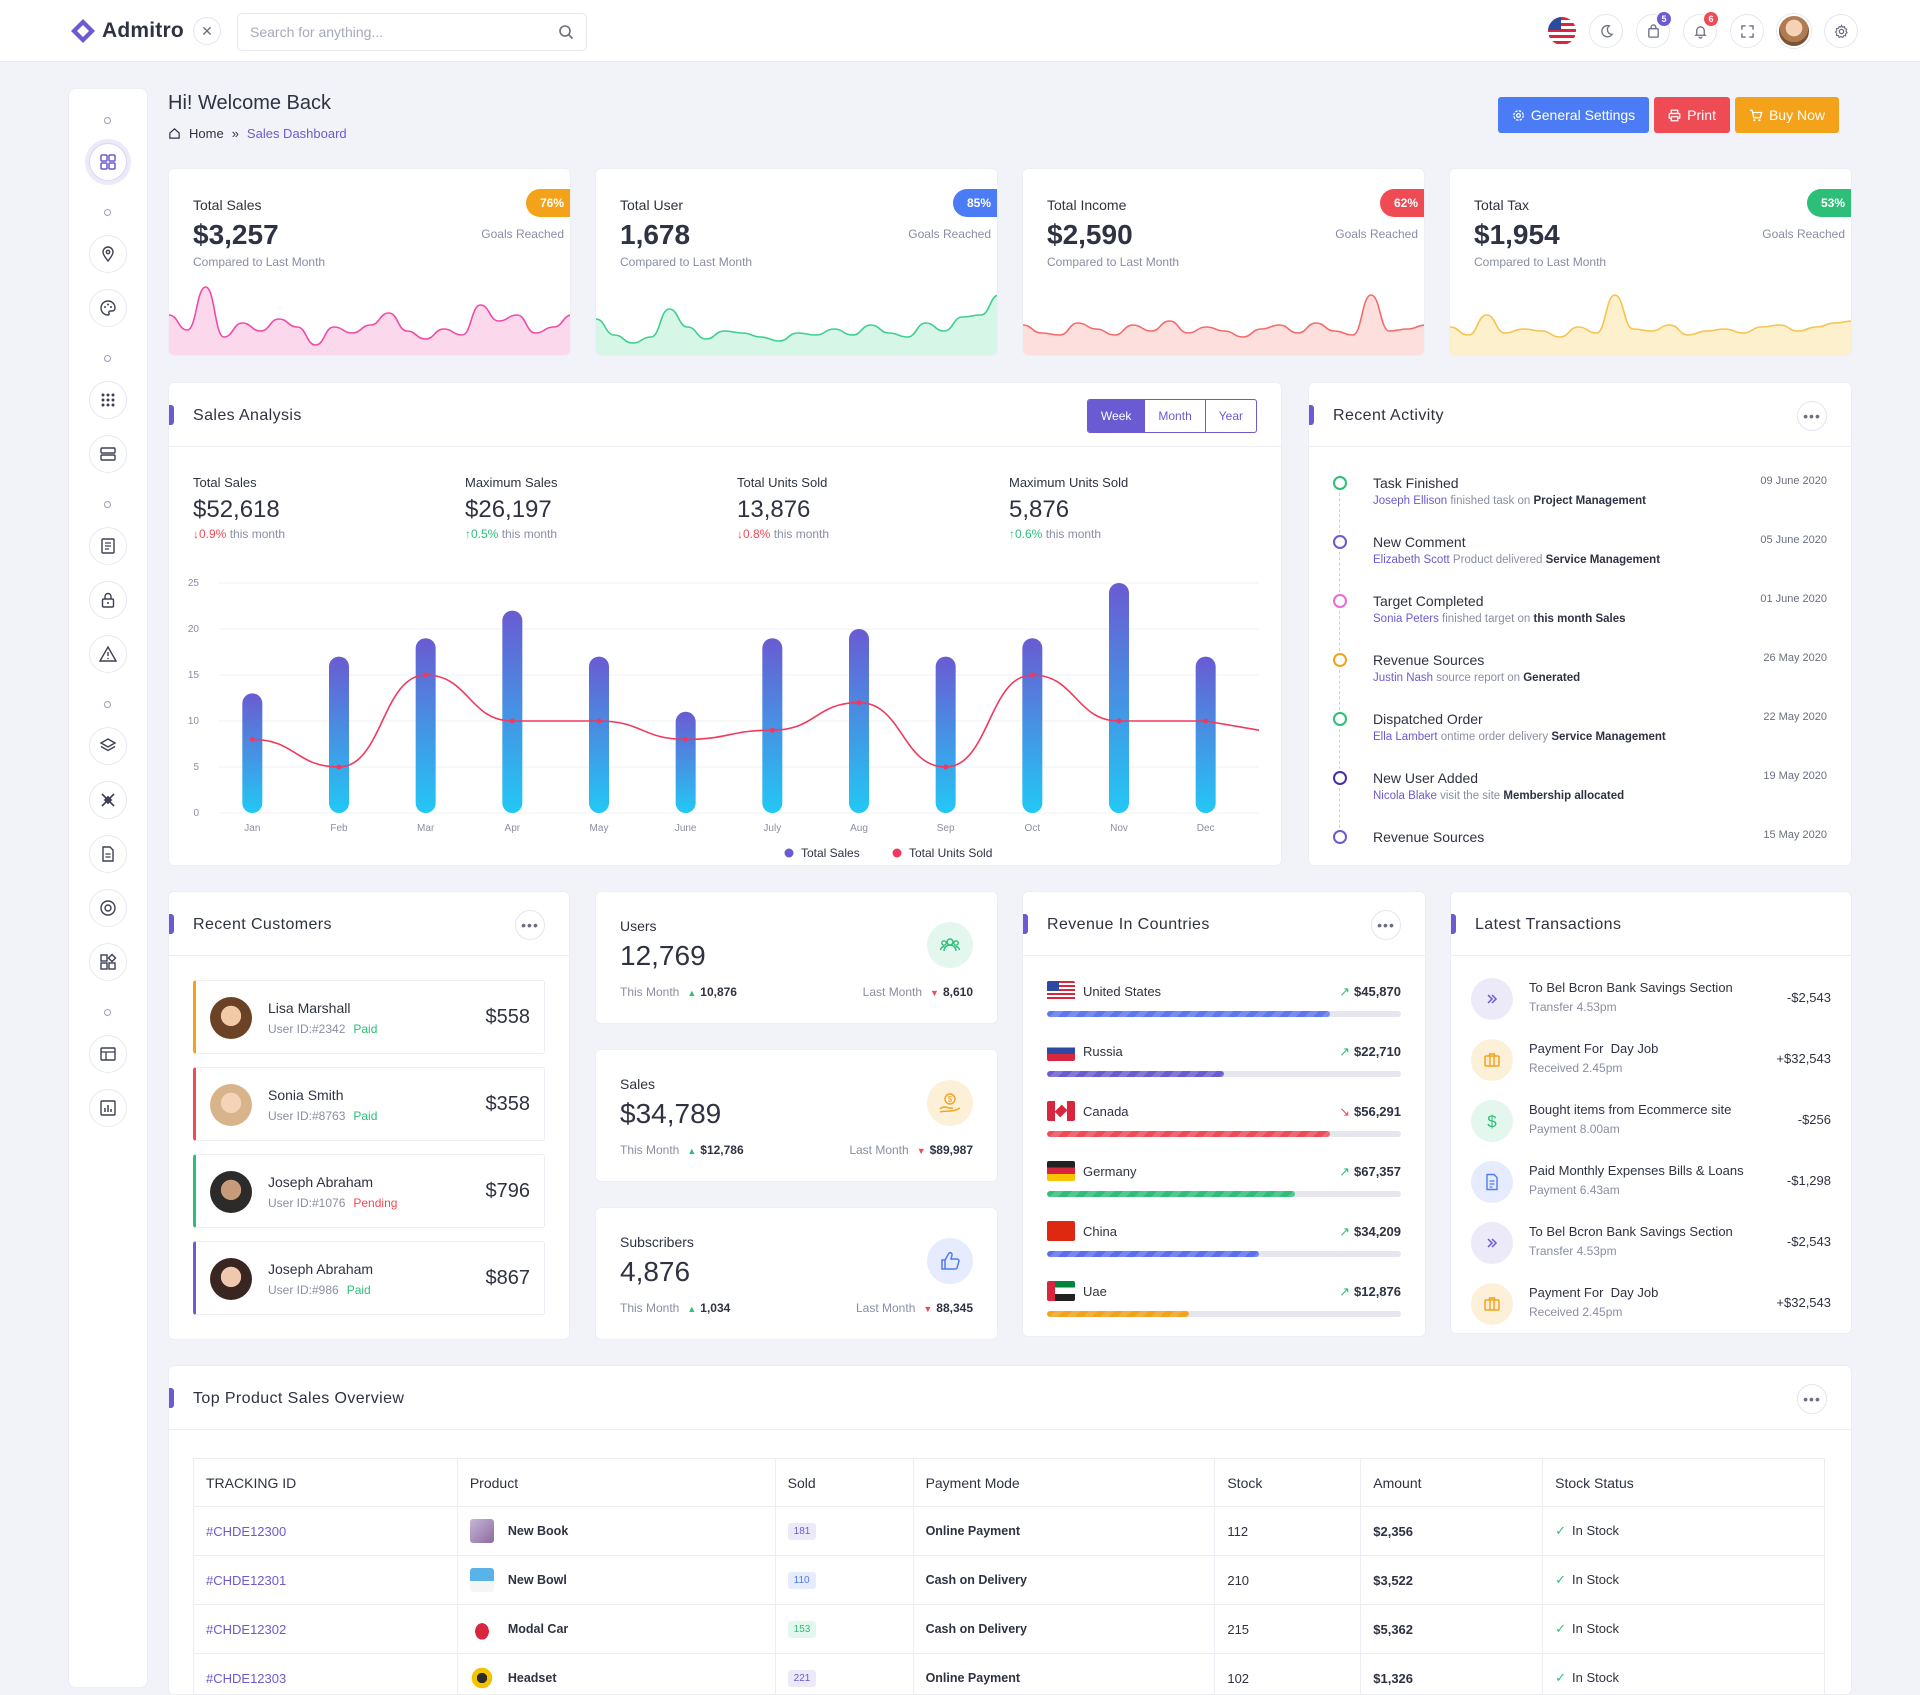 This screenshot has width=1920, height=1695. What do you see at coordinates (1563, 796) in the screenshot?
I see `activity-object: Membership allocated` at bounding box center [1563, 796].